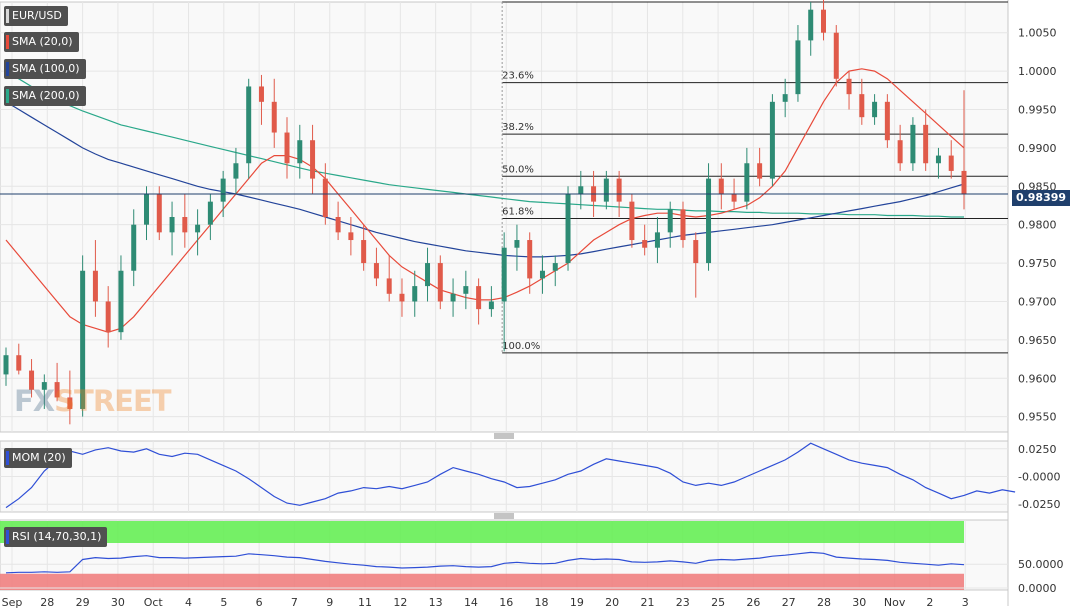 The height and width of the screenshot is (615, 1080). What do you see at coordinates (482, 532) in the screenshot?
I see `rsi-overbought-zone` at bounding box center [482, 532].